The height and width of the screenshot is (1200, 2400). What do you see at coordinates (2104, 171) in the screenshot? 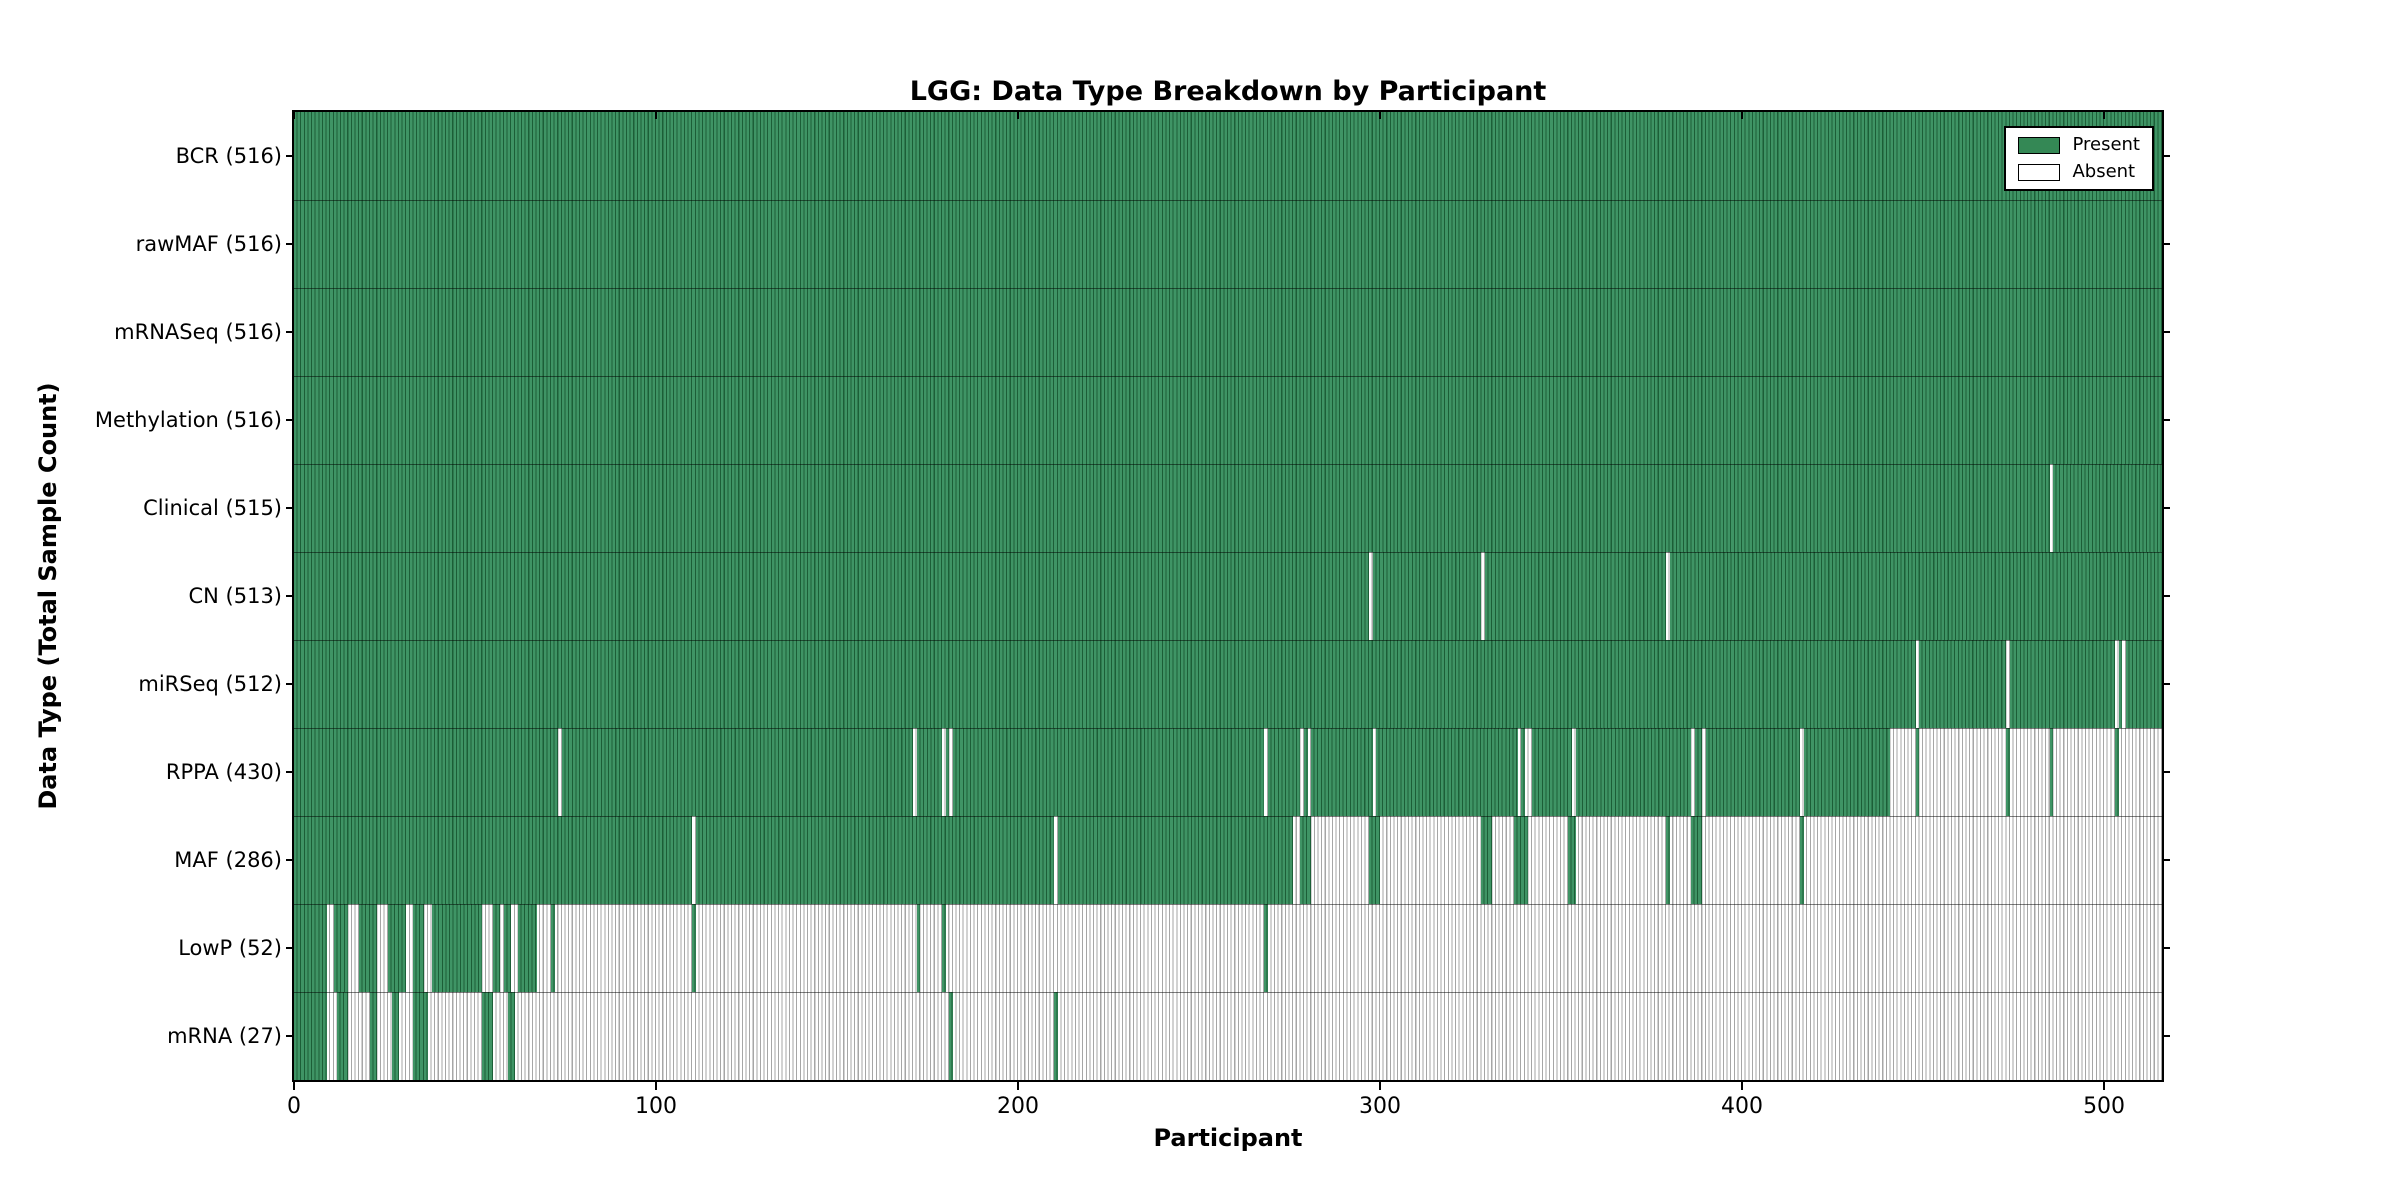
I see `legend-label-absent: Absent` at bounding box center [2104, 171].